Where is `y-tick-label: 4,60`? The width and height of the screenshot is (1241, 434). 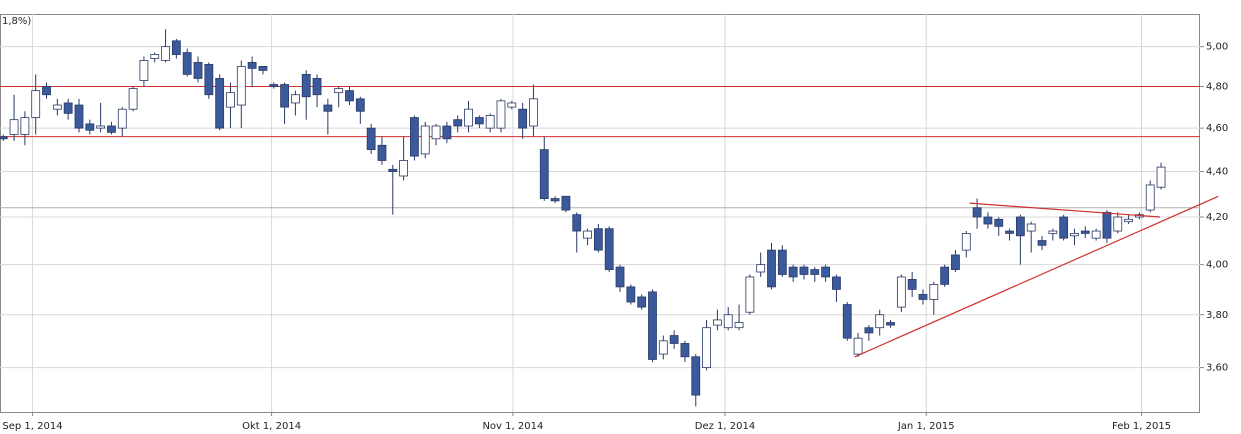
y-tick-label: 4,60 is located at coordinates (1217, 128).